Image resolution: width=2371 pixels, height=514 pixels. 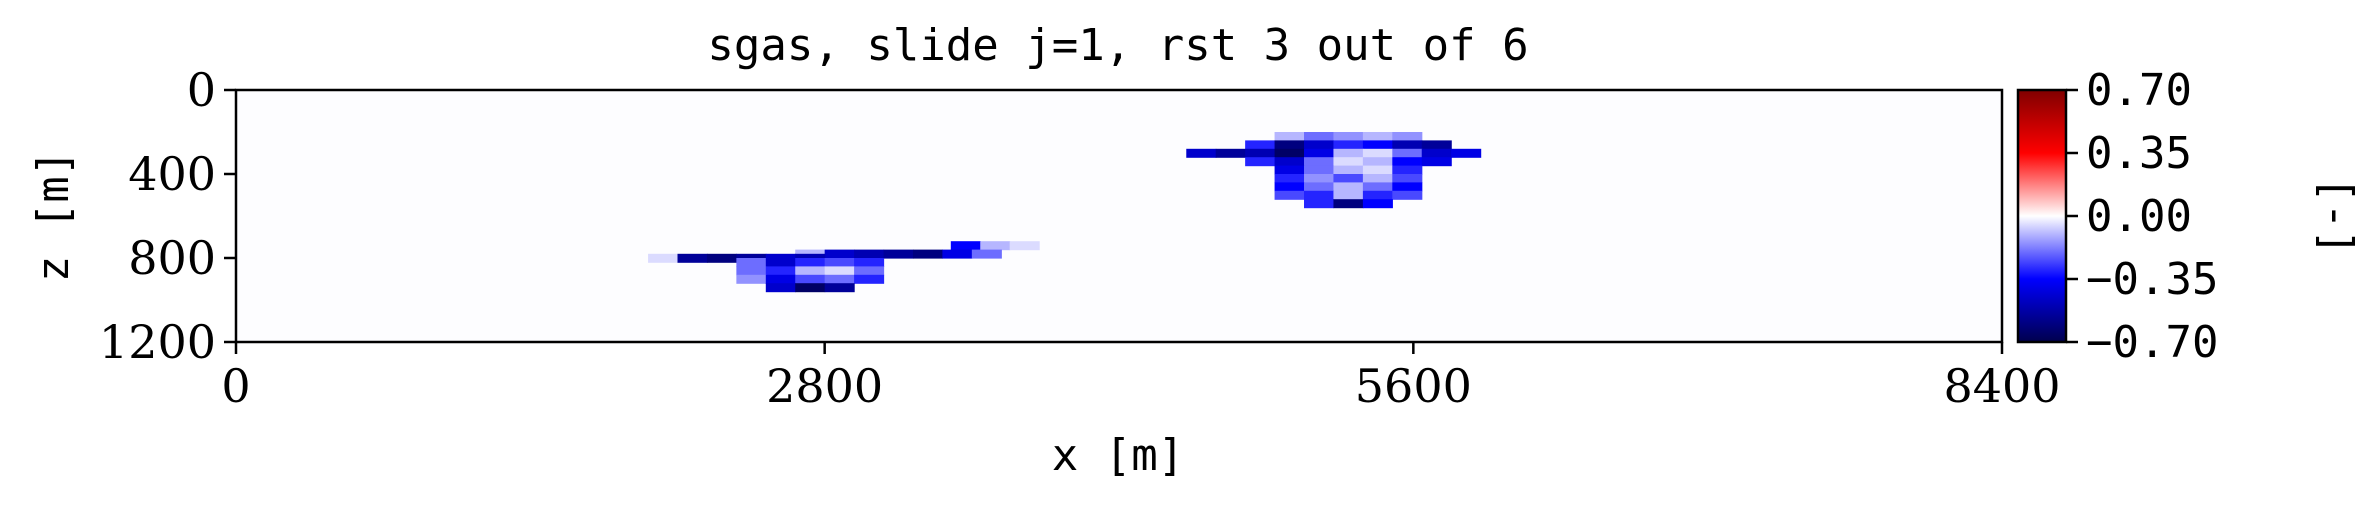 I want to click on y-tick-label: 1200, so click(x=157, y=342).